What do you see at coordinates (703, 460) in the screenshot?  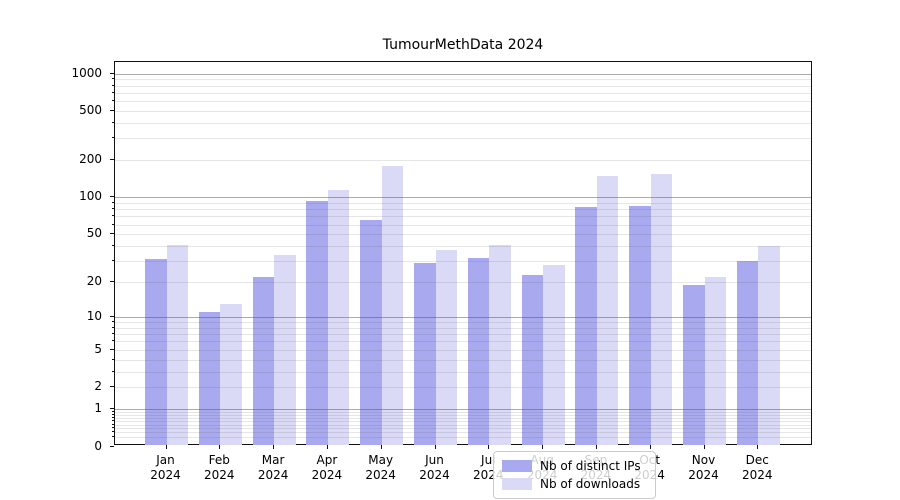 I see `x-tick-month: Nov` at bounding box center [703, 460].